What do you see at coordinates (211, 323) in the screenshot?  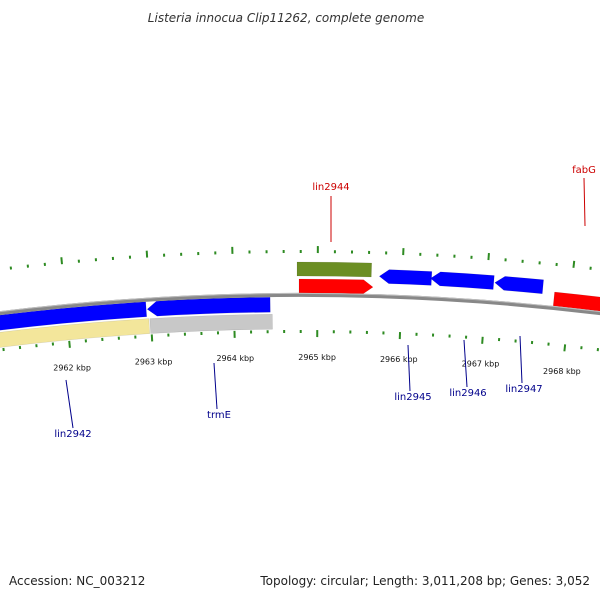 I see `gene-grey` at bounding box center [211, 323].